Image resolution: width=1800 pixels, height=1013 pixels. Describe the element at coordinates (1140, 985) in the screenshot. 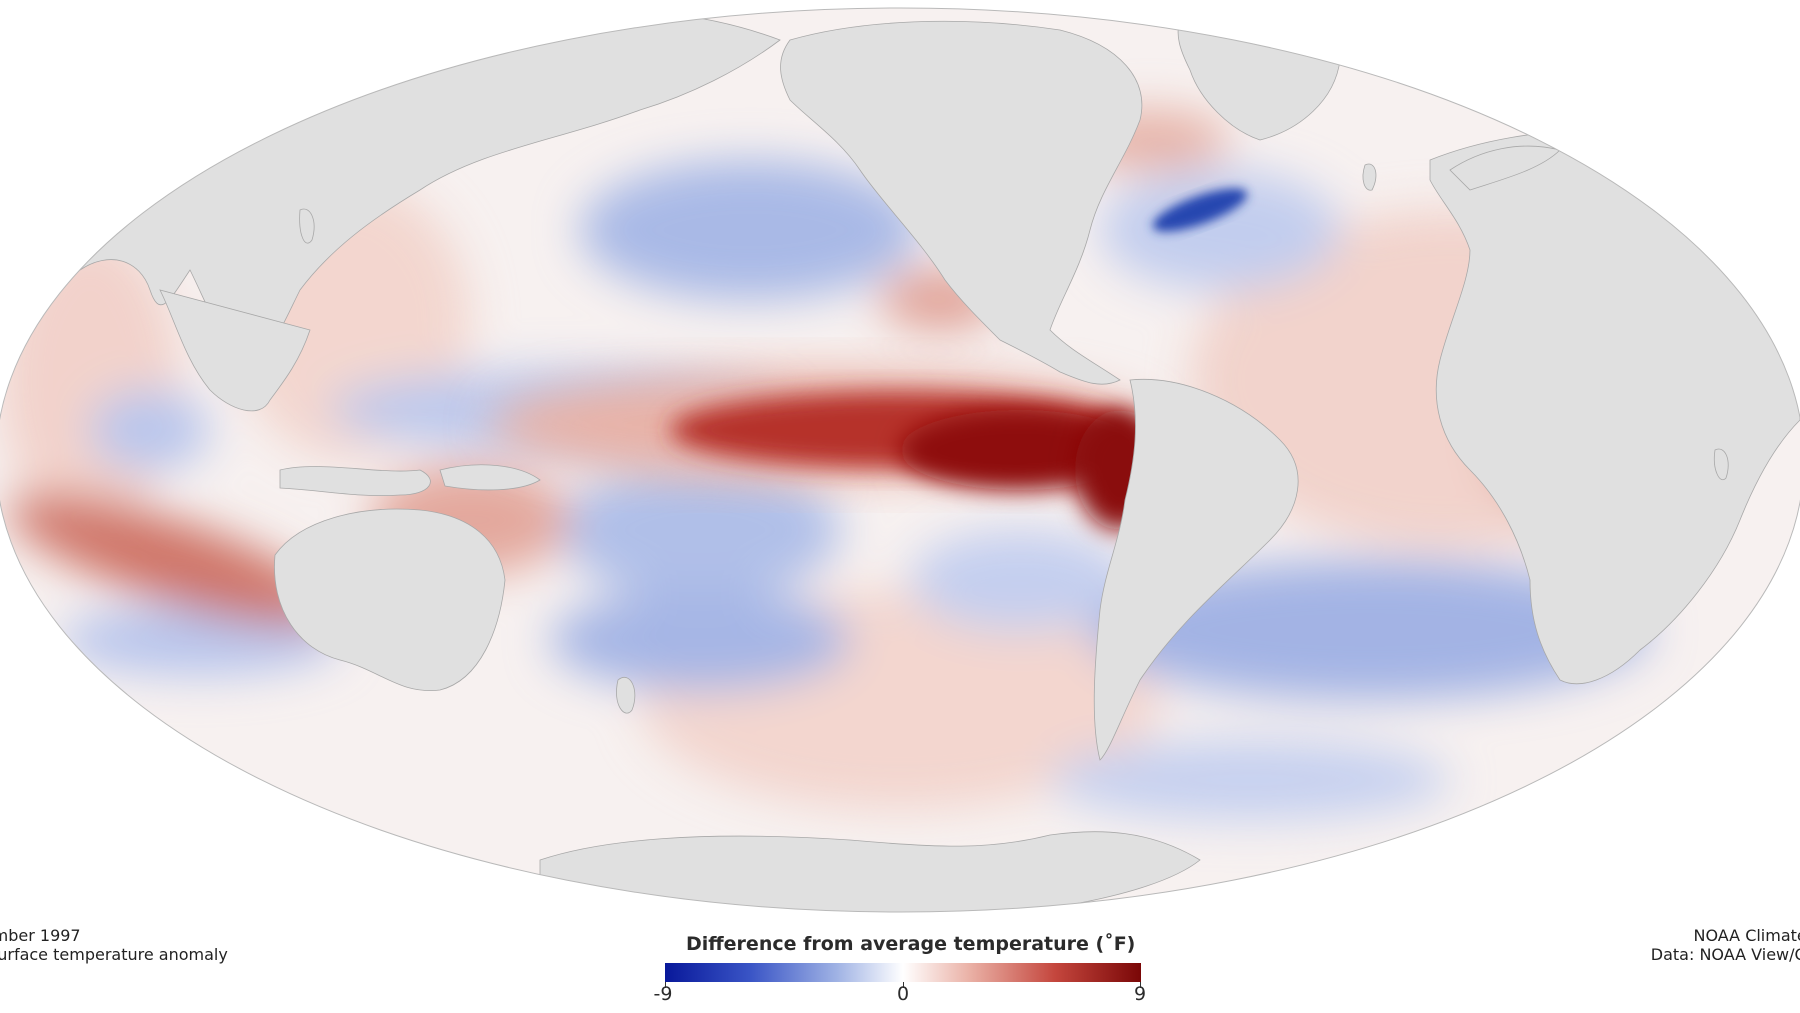

I see `legend-tick-max` at that location.